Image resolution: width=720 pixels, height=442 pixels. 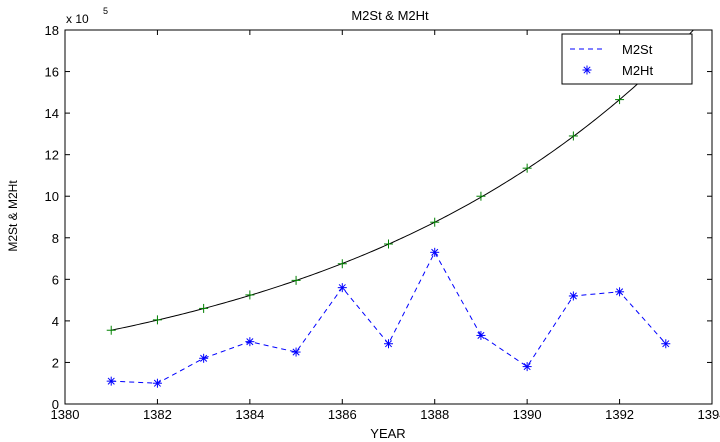 I want to click on y-tick-label: 6, so click(x=55, y=279).